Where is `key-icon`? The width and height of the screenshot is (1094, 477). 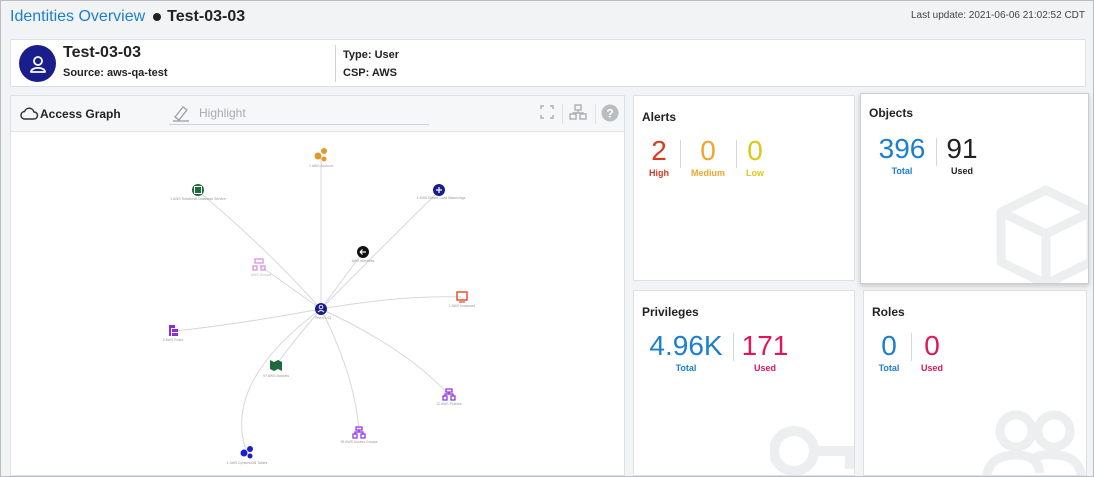 key-icon is located at coordinates (812, 450).